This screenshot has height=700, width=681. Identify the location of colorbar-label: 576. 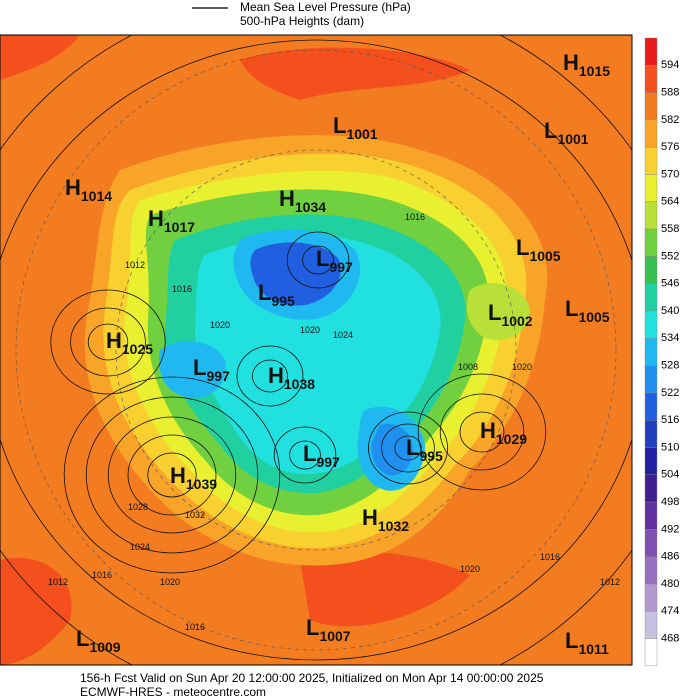
(670, 147).